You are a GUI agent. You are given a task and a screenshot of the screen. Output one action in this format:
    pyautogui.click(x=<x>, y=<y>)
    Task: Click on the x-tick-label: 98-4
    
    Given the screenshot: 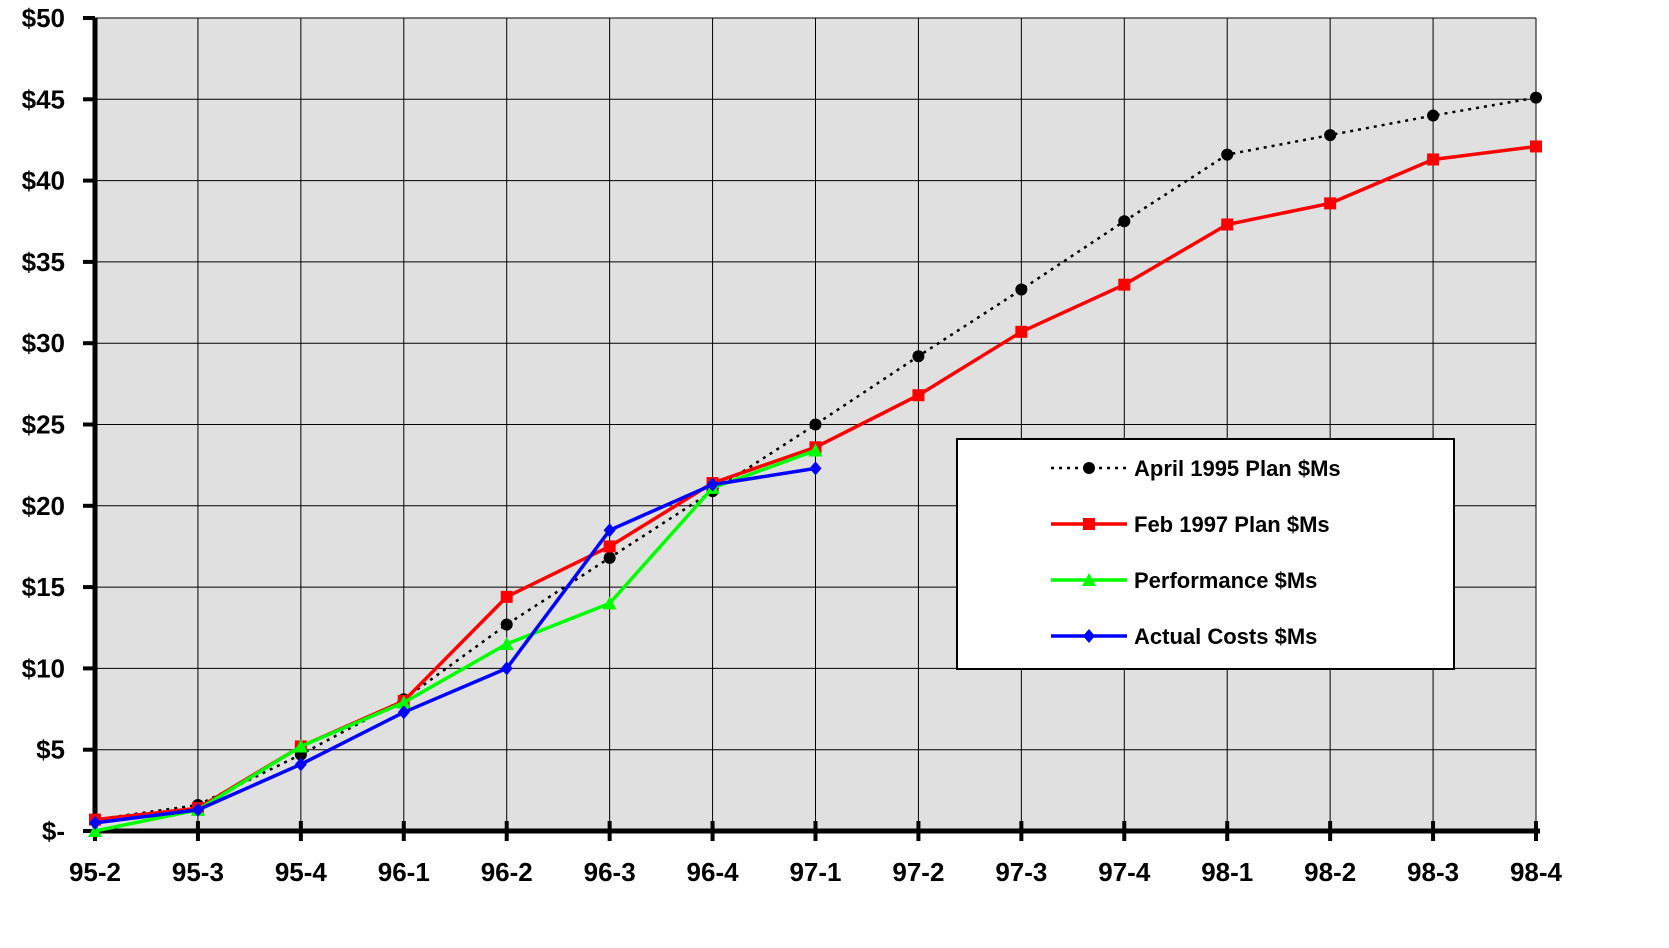 What is the action you would take?
    pyautogui.click(x=1536, y=872)
    